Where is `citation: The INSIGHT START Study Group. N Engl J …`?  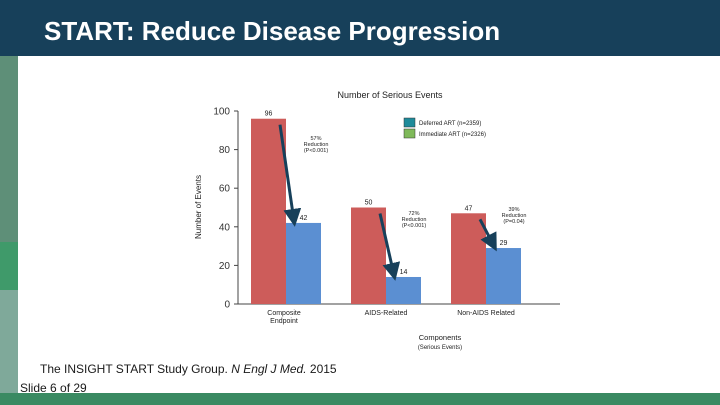 citation: The INSIGHT START Study Group. N Engl J … is located at coordinates (188, 369).